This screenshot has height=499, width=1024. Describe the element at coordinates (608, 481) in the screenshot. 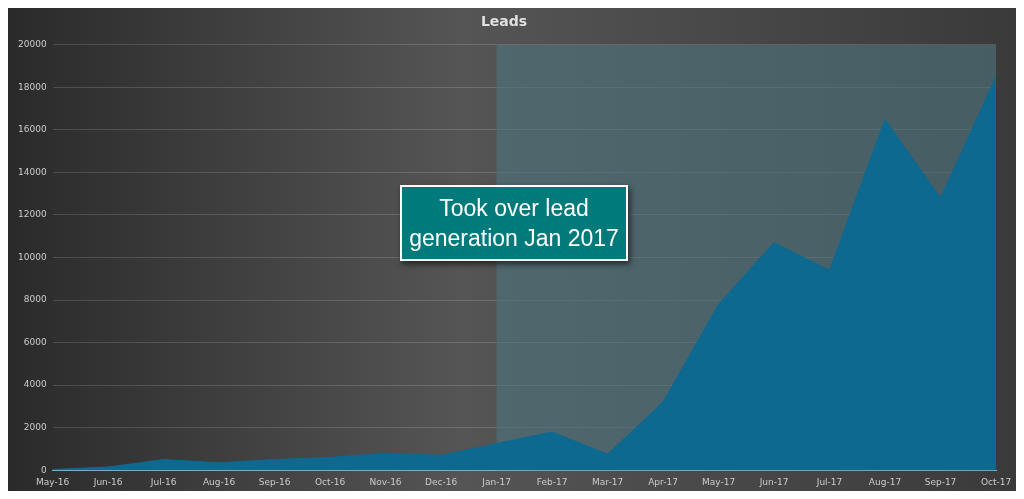

I see `x-tick-label: Mar-17` at that location.